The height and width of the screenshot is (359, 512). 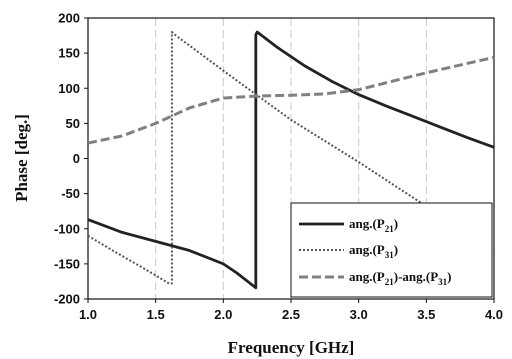 I want to click on y-tick-labels: 200 150 100 50 0 -50 -100 -150 -200, so click(x=71, y=159).